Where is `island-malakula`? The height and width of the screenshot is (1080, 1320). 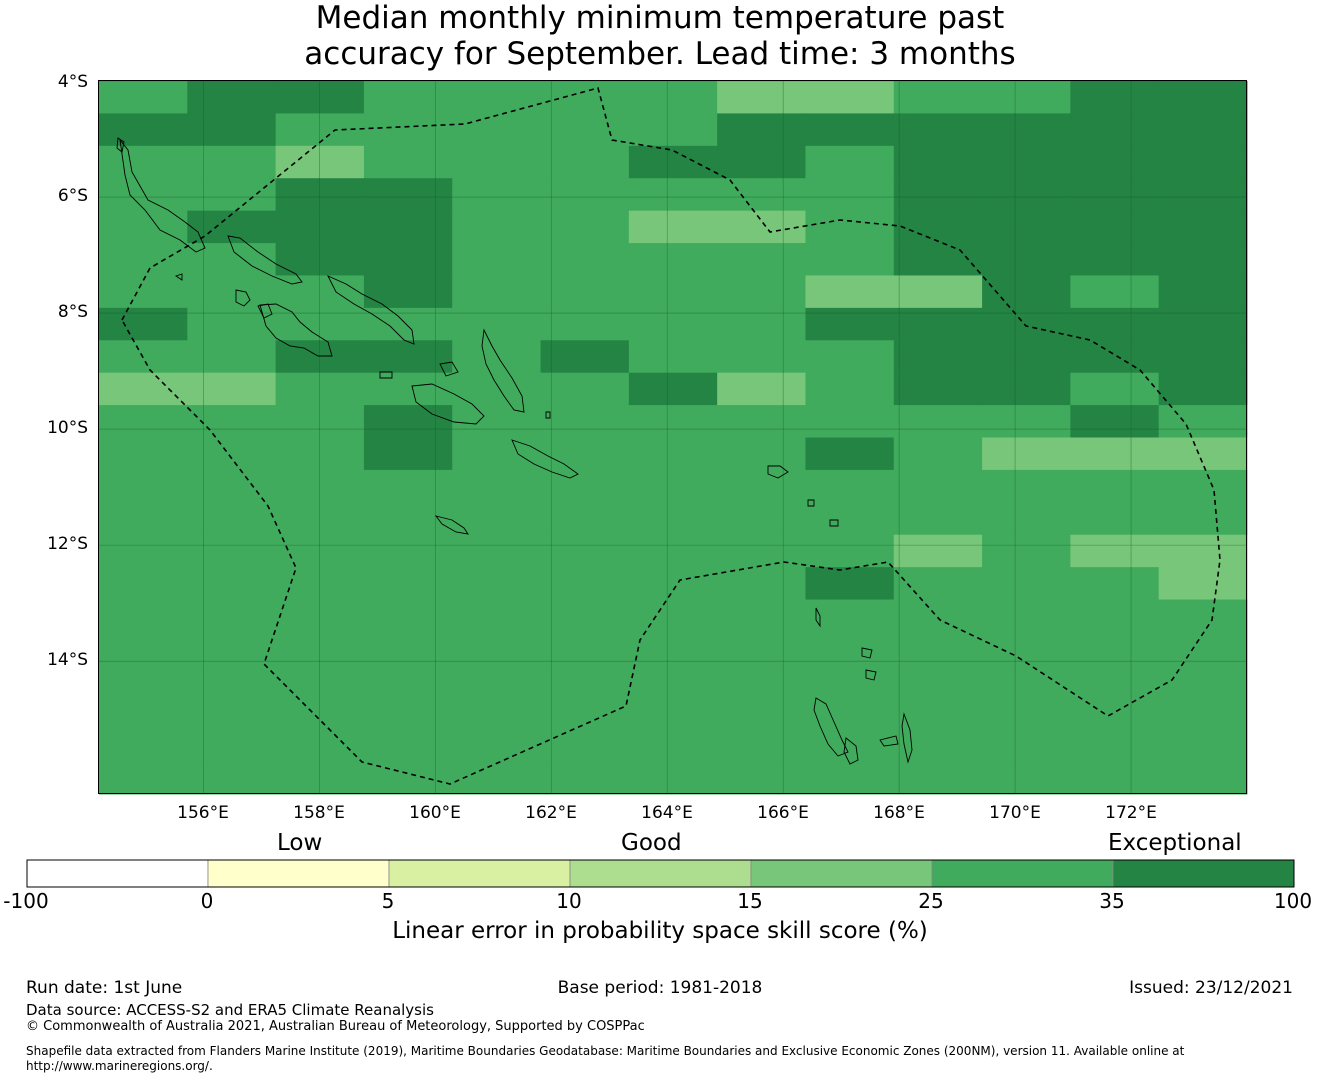 island-malakula is located at coordinates (851, 751).